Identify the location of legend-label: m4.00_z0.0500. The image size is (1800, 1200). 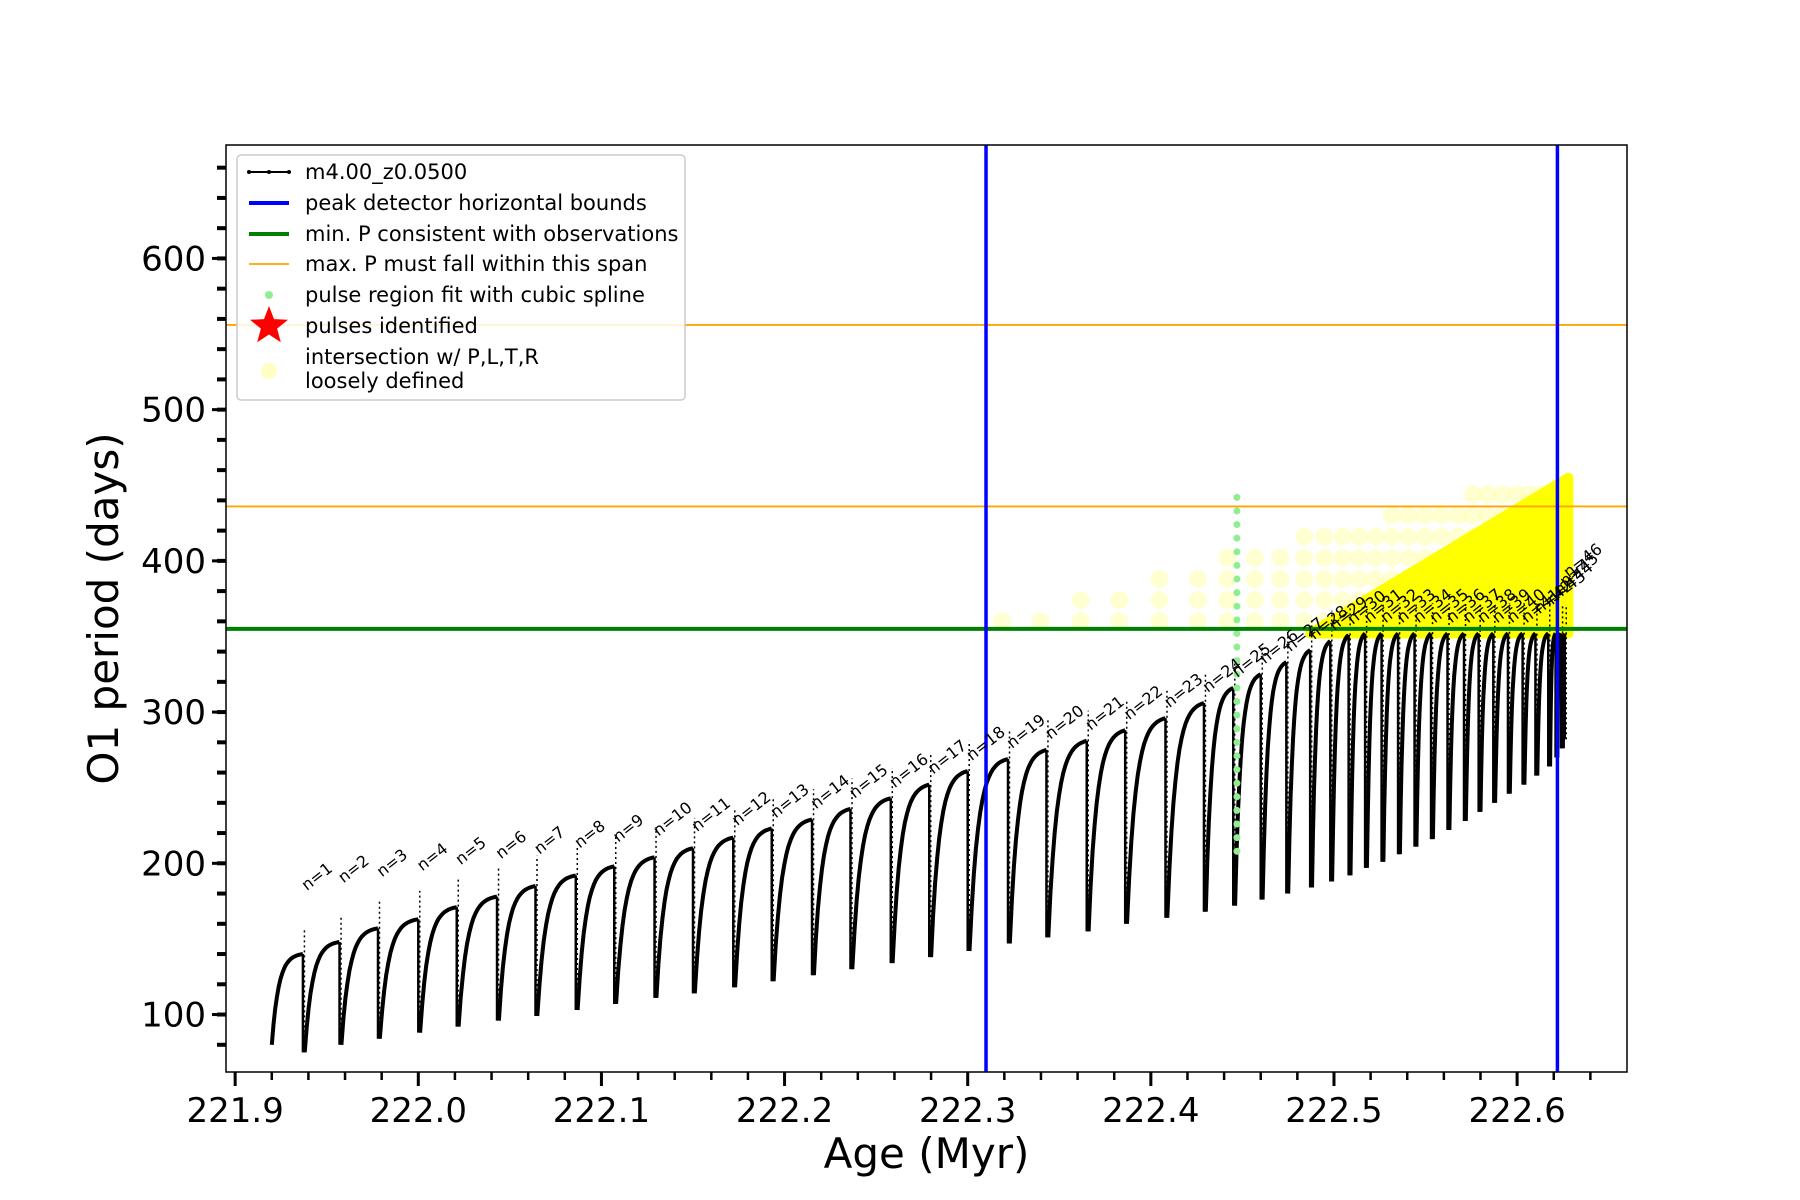
(386, 172).